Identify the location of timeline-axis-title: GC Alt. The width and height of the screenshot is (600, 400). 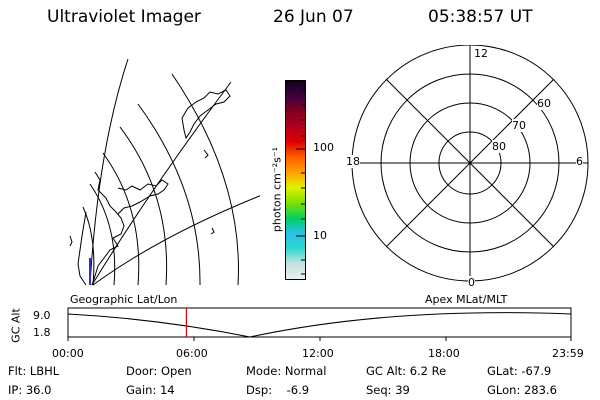
(16, 325).